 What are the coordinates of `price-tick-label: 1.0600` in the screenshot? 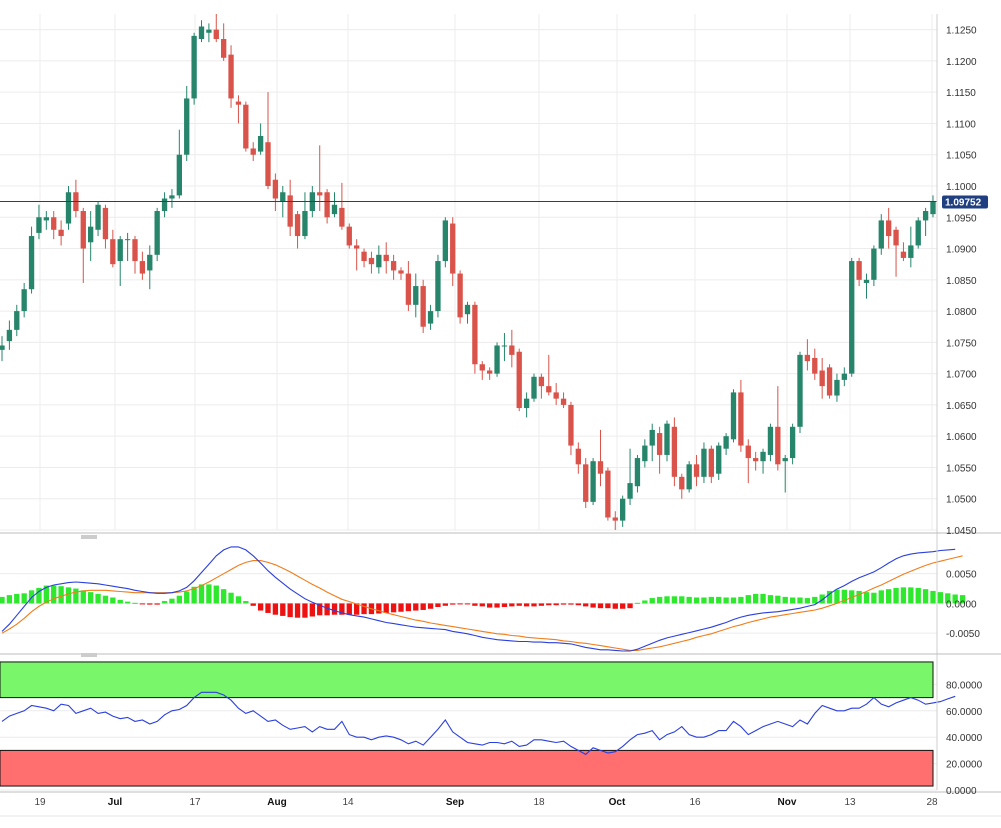 It's located at (961, 437).